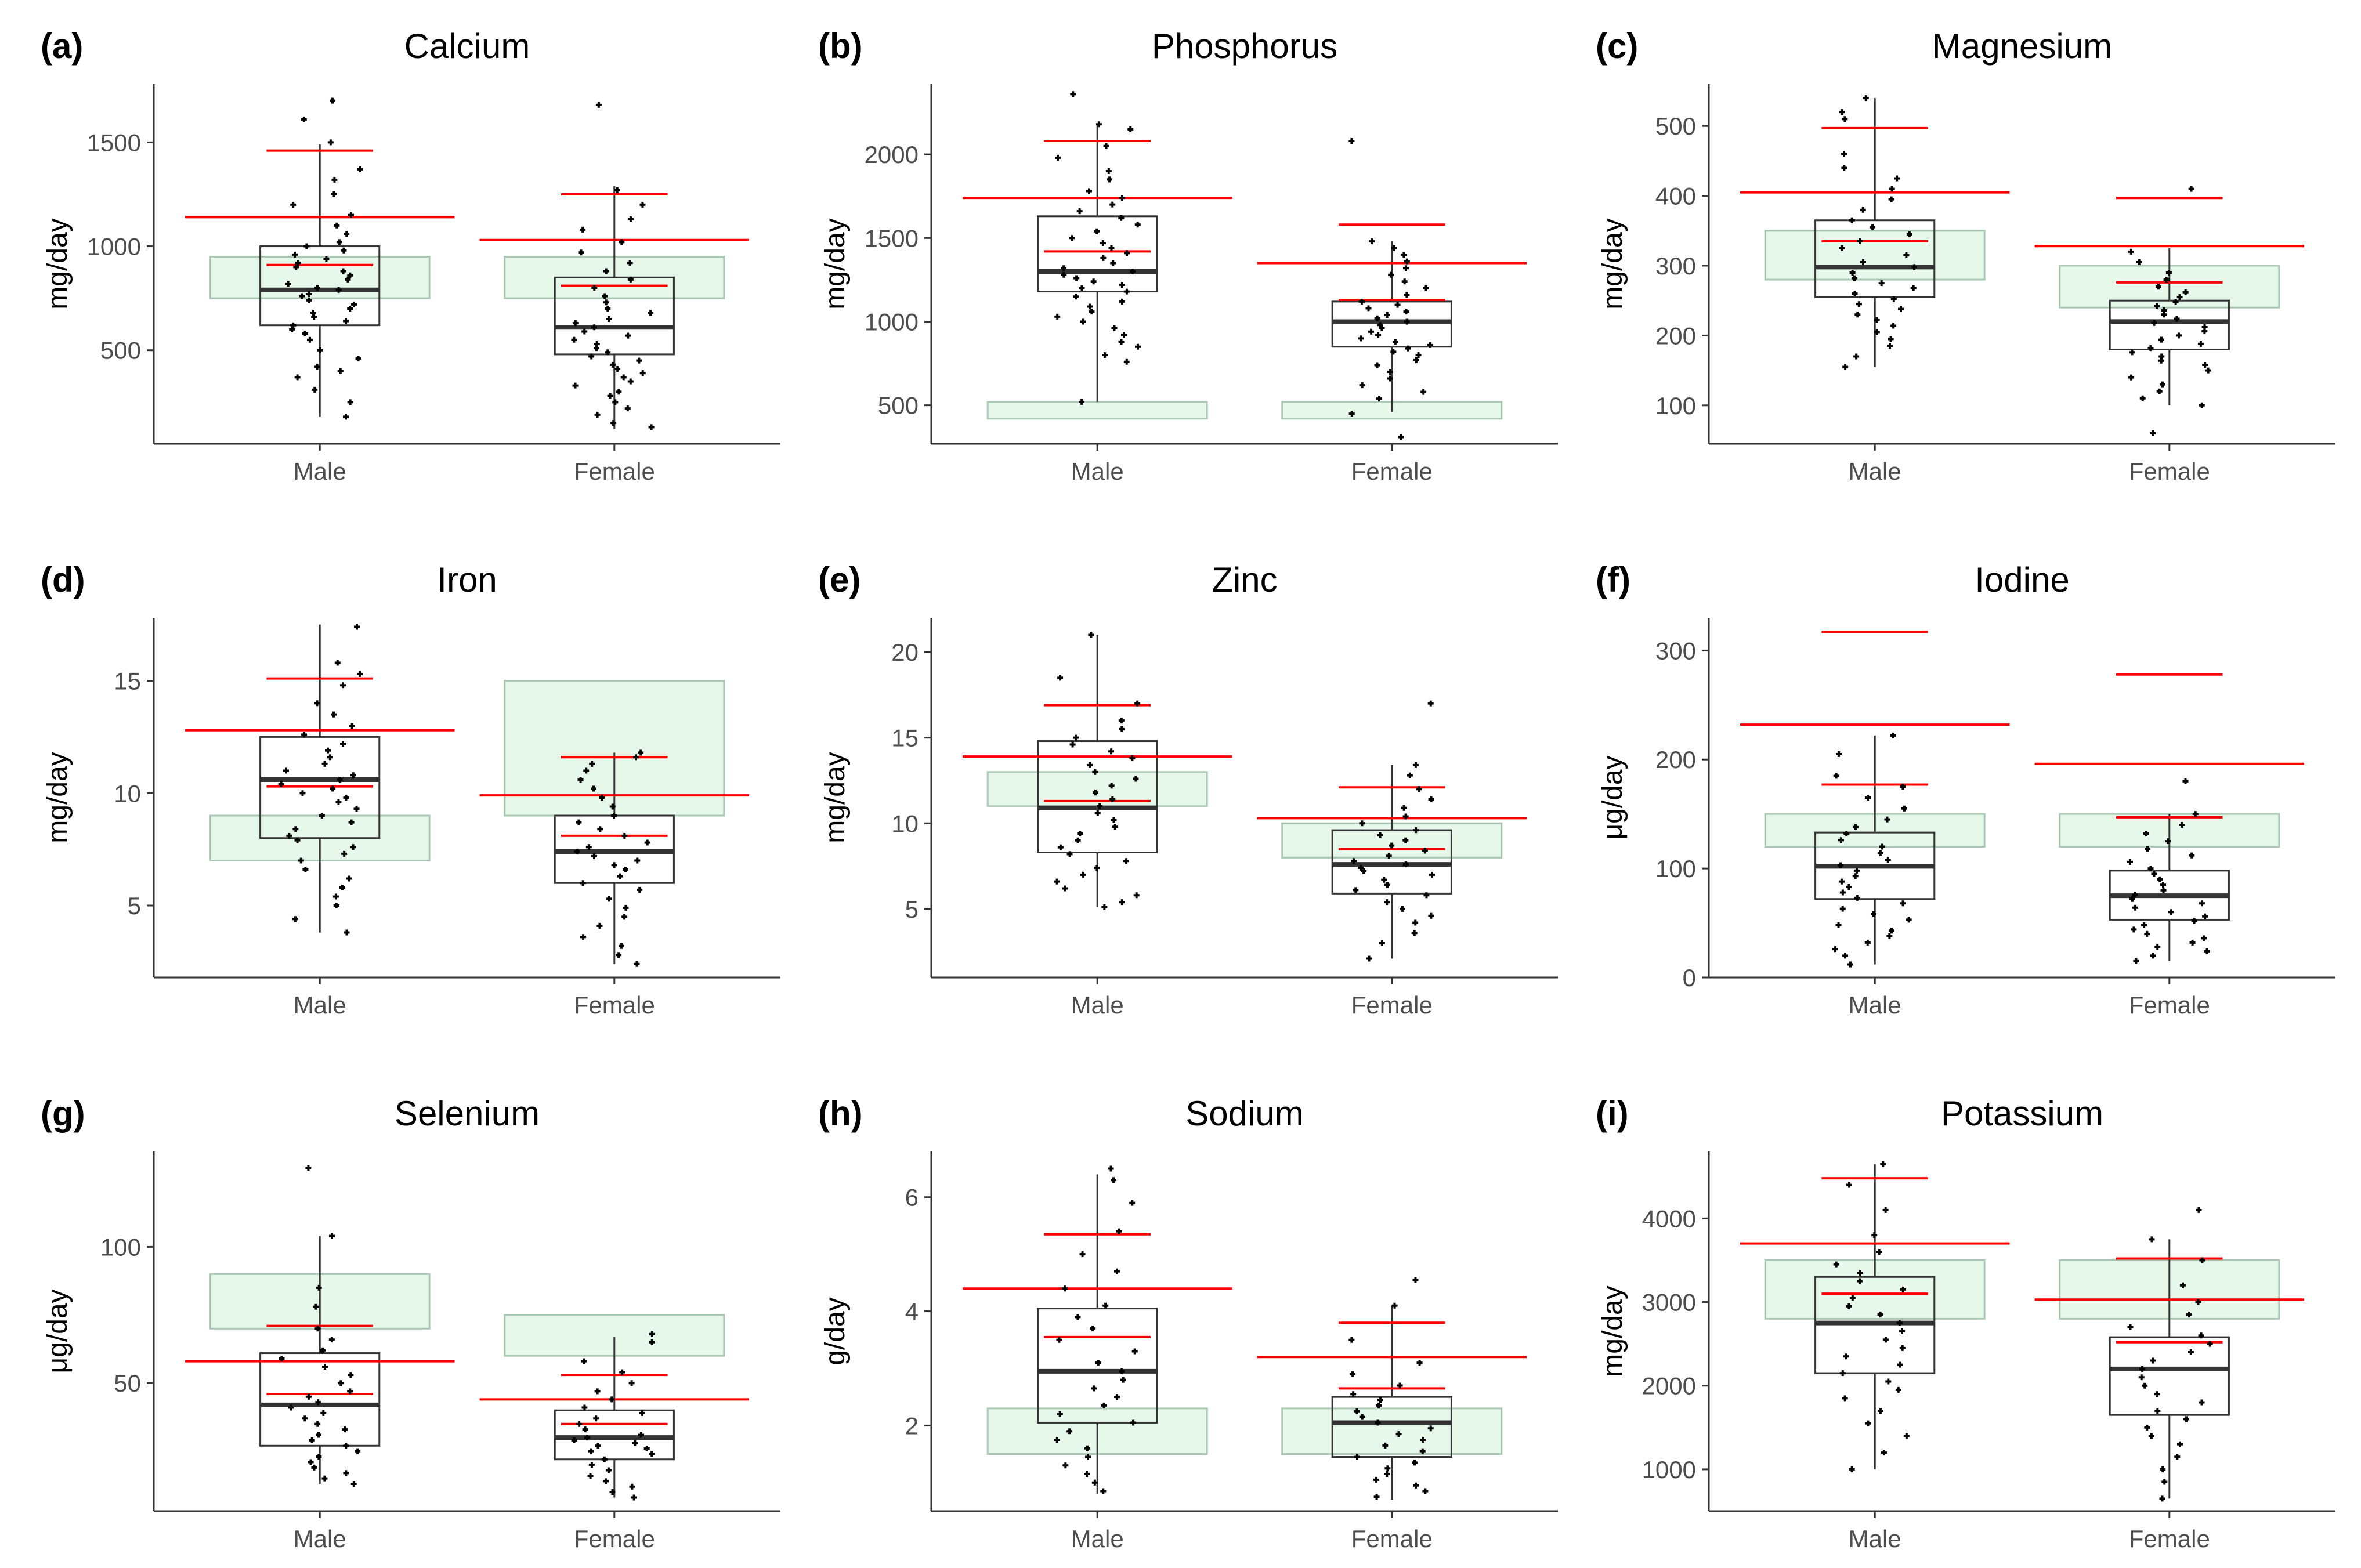  Describe the element at coordinates (1675, 126) in the screenshot. I see `y-tick-label: 500` at that location.